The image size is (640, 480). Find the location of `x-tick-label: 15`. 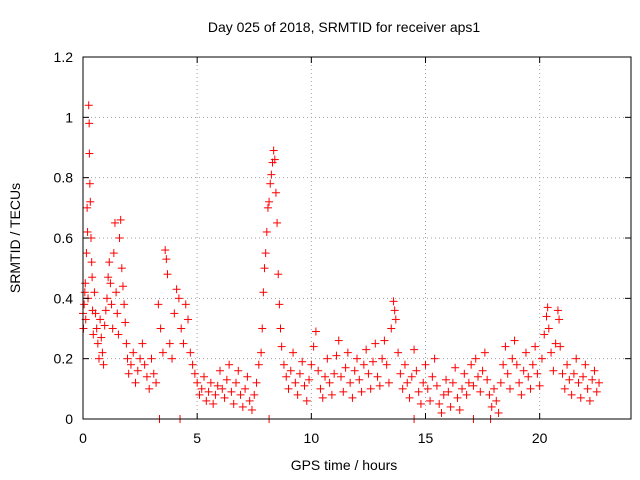

x-tick-label: 15 is located at coordinates (426, 438).